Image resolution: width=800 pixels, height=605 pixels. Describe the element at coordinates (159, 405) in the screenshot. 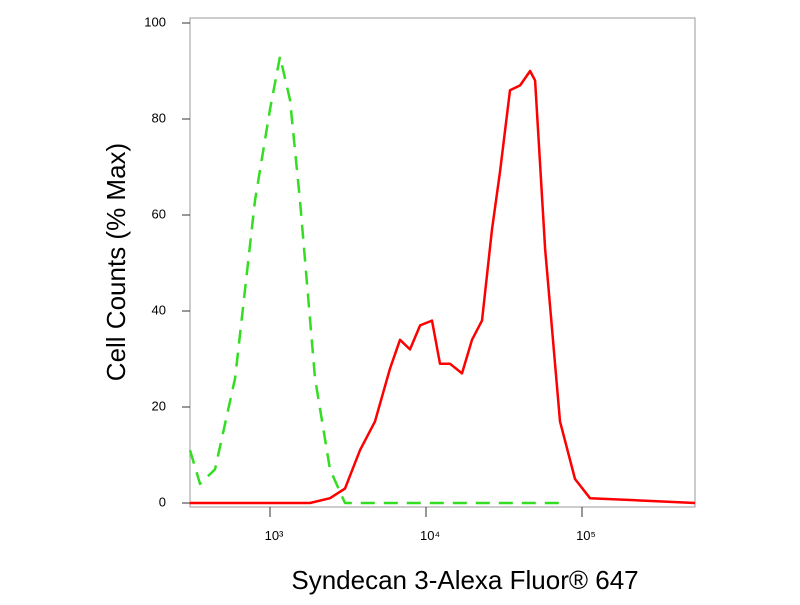

I see `y-tick-label: 20` at that location.